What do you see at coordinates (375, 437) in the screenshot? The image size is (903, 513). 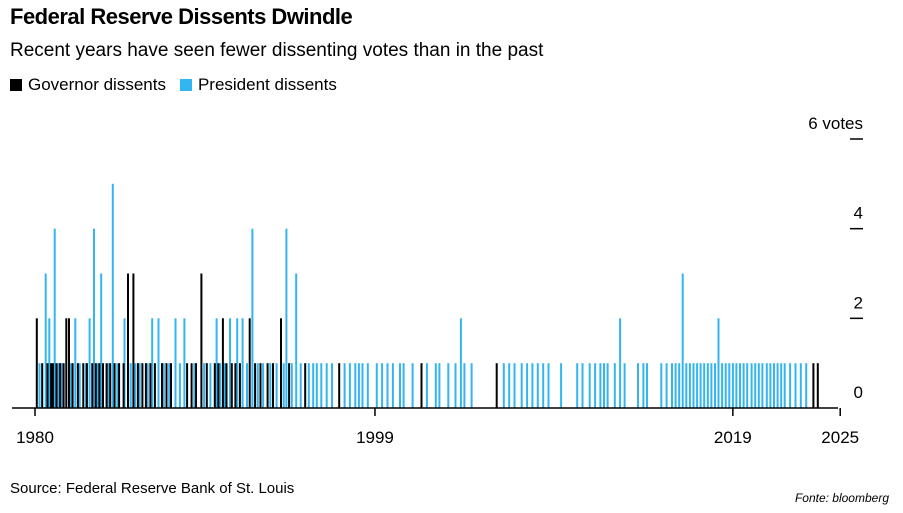 I see `x-tick-label-1: 1999` at bounding box center [375, 437].